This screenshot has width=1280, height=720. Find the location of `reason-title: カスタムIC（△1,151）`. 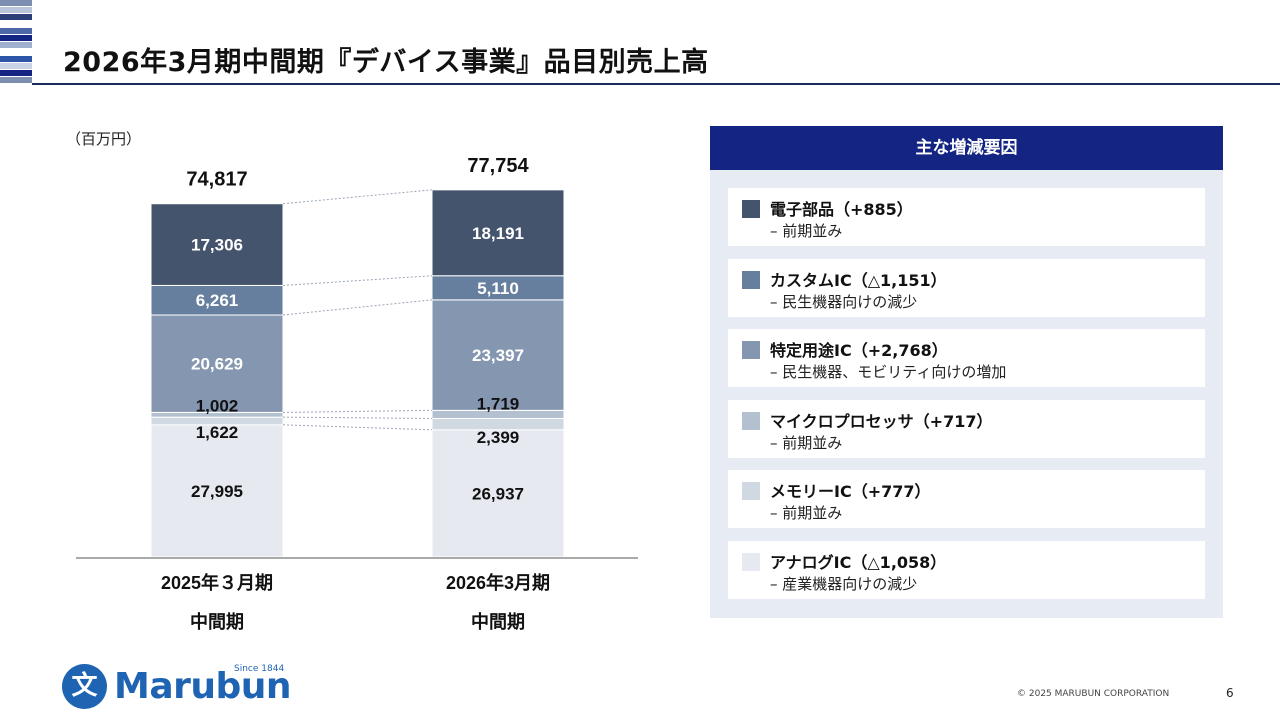

reason-title: カスタムIC（△1,151） is located at coordinates (858, 280).